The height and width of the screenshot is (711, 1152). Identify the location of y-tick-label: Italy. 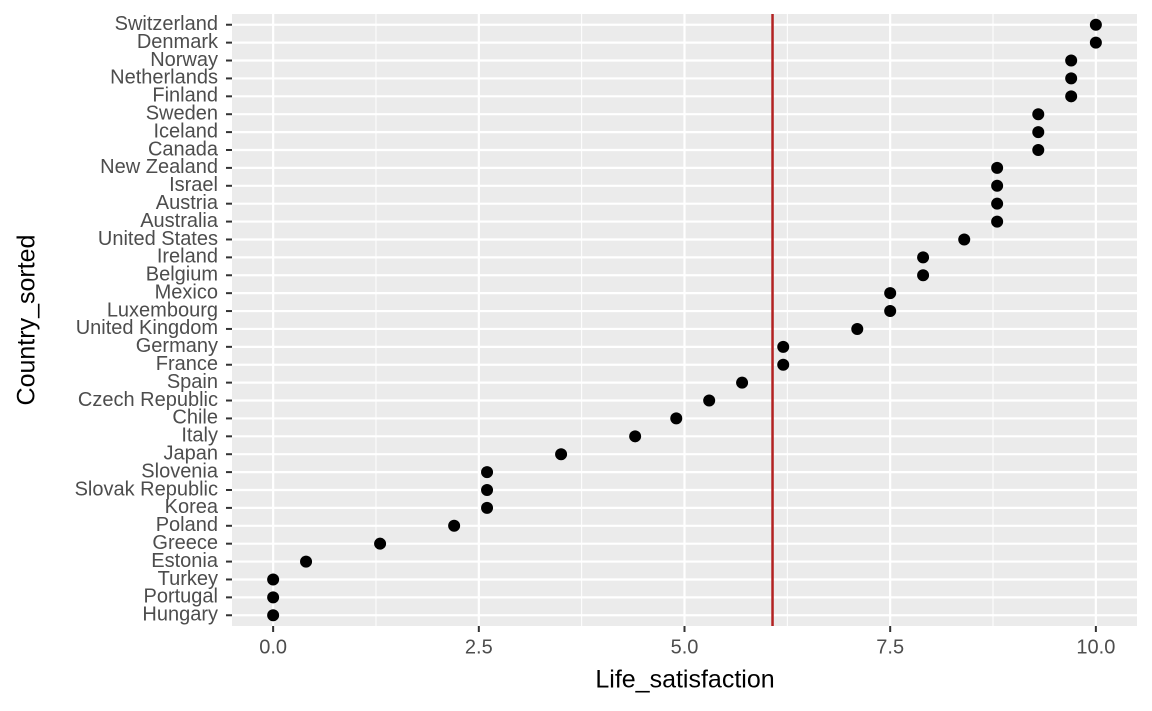
(199, 436).